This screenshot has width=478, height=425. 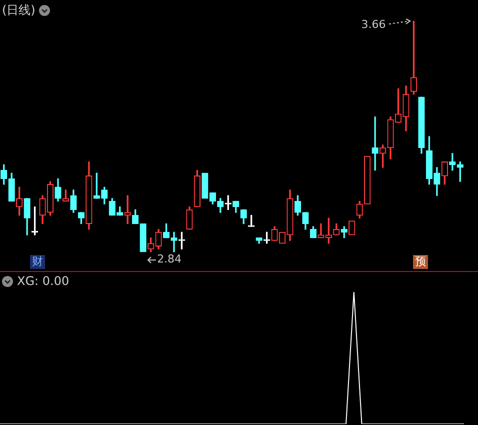 I want to click on annotation: 3.66, so click(x=373, y=25).